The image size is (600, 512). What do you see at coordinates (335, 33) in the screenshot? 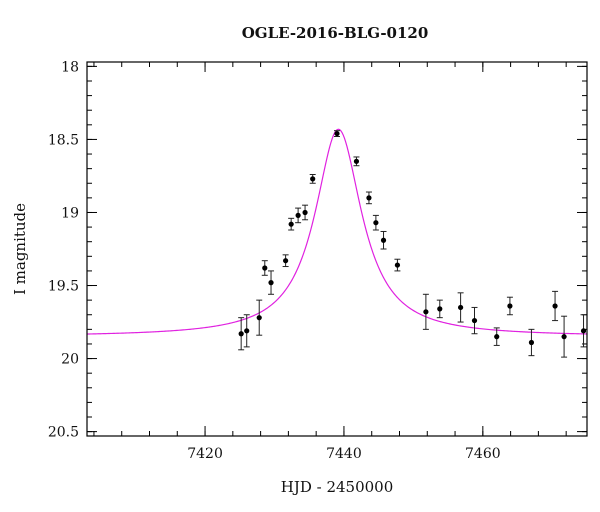
I see `chart-title: OGLE-2016-BLG-0120` at bounding box center [335, 33].